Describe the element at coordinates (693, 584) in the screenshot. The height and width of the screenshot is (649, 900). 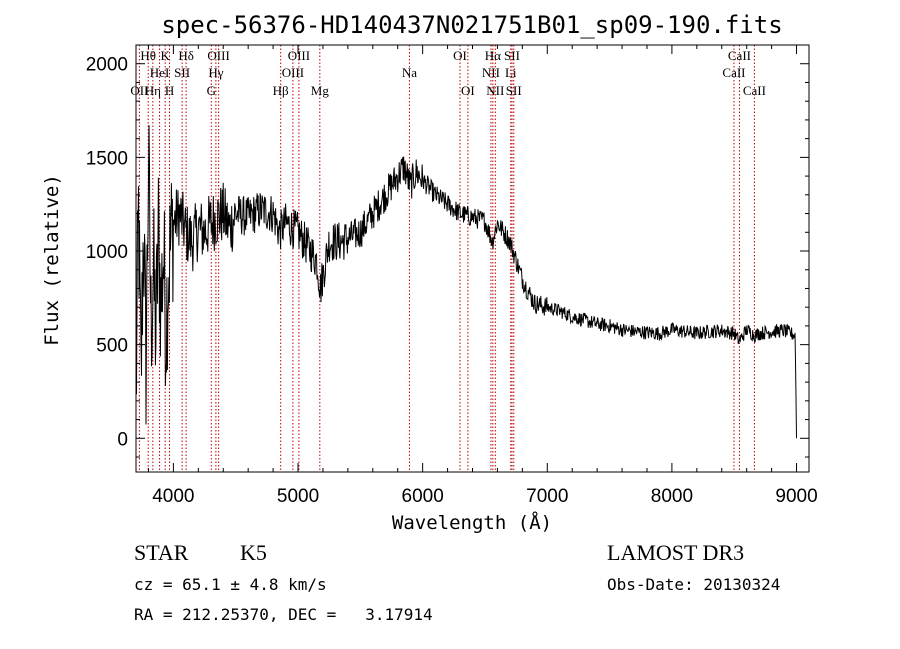
I see `observation-date: Obs-Date: 20130324` at that location.